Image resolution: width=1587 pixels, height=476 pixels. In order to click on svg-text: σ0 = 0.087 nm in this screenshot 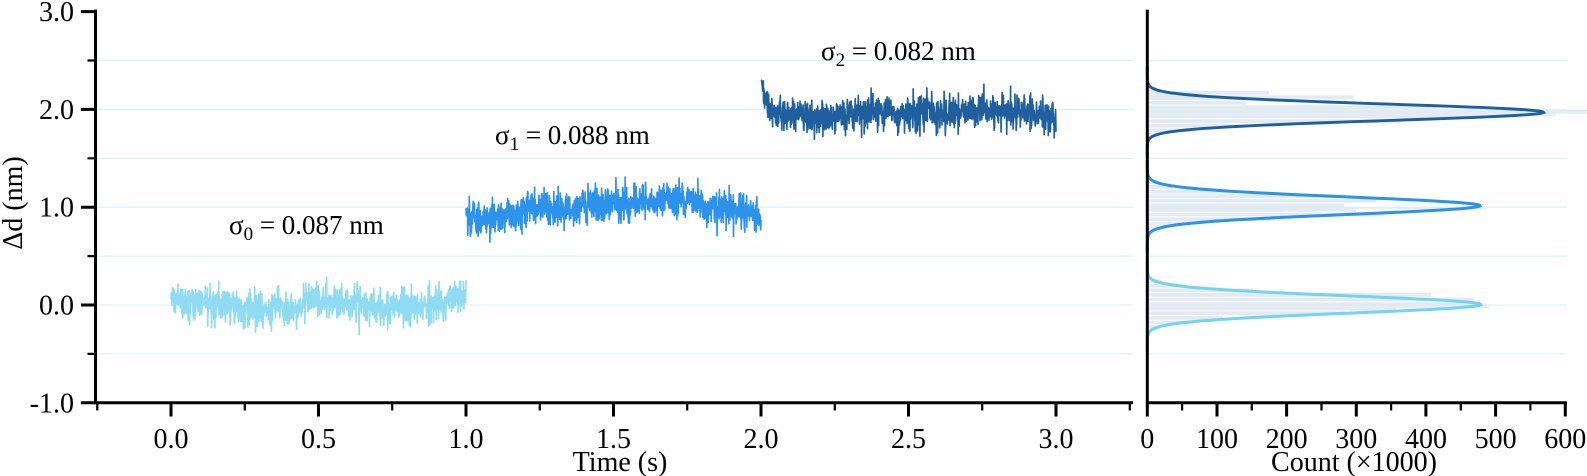, I will do `click(306, 227)`.